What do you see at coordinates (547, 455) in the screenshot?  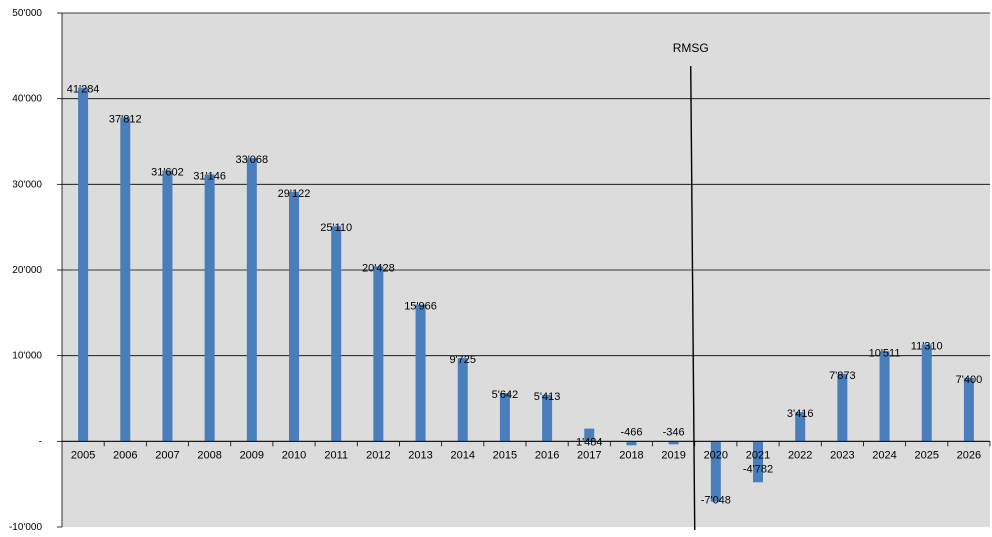 I see `x-tick-label: 2016` at bounding box center [547, 455].